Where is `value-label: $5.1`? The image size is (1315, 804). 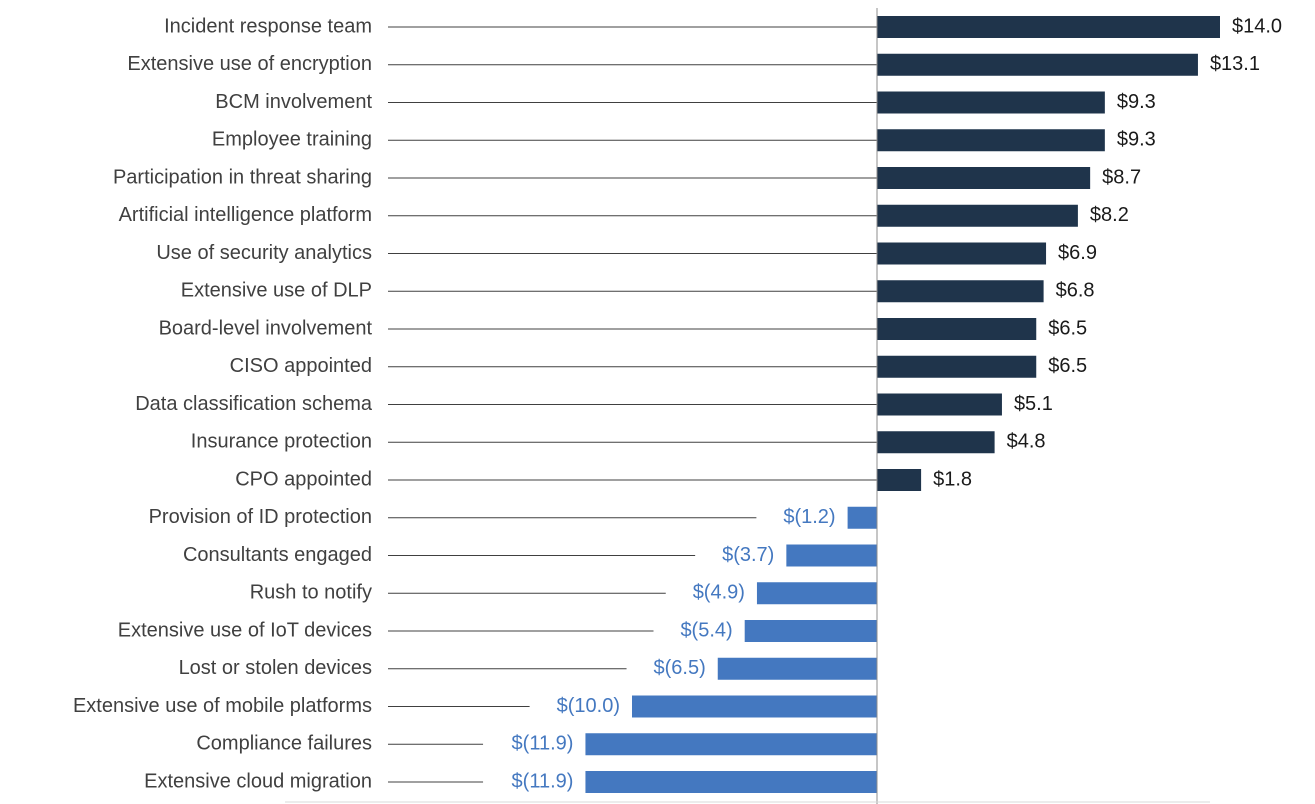
value-label: $5.1 is located at coordinates (1033, 404).